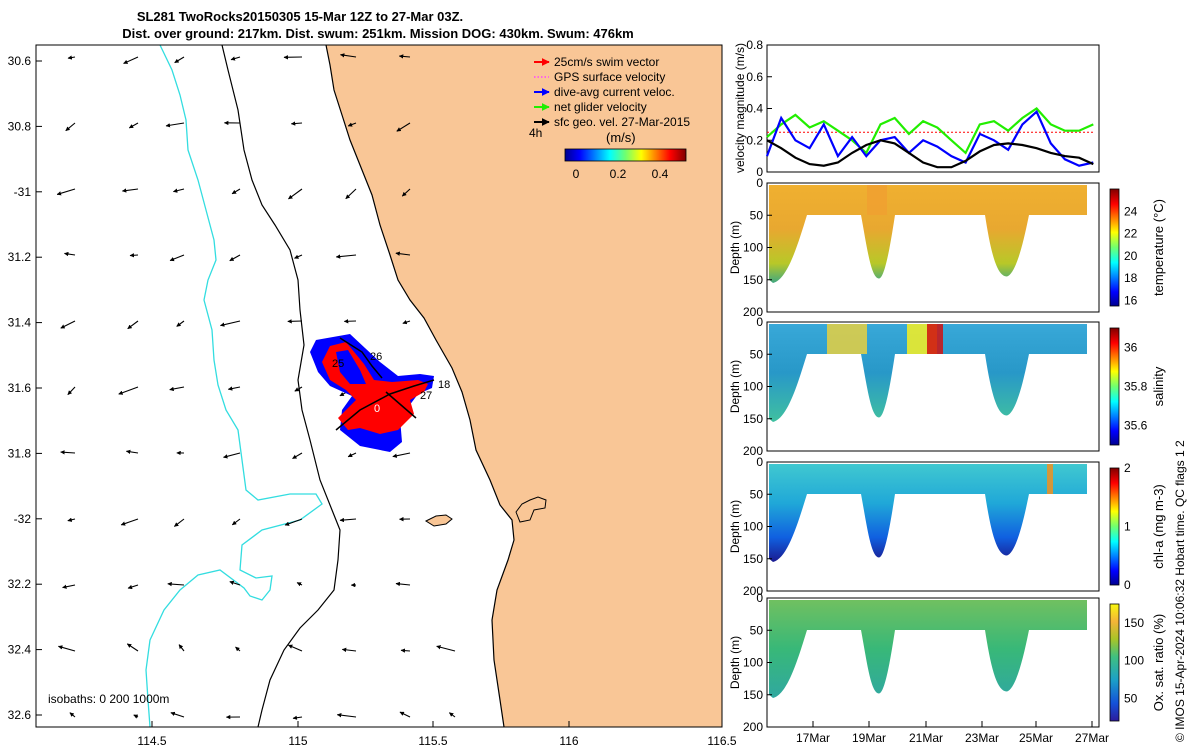 The height and width of the screenshot is (750, 1200). What do you see at coordinates (753, 280) in the screenshot?
I see `section-y-tick-label: 150` at bounding box center [753, 280].